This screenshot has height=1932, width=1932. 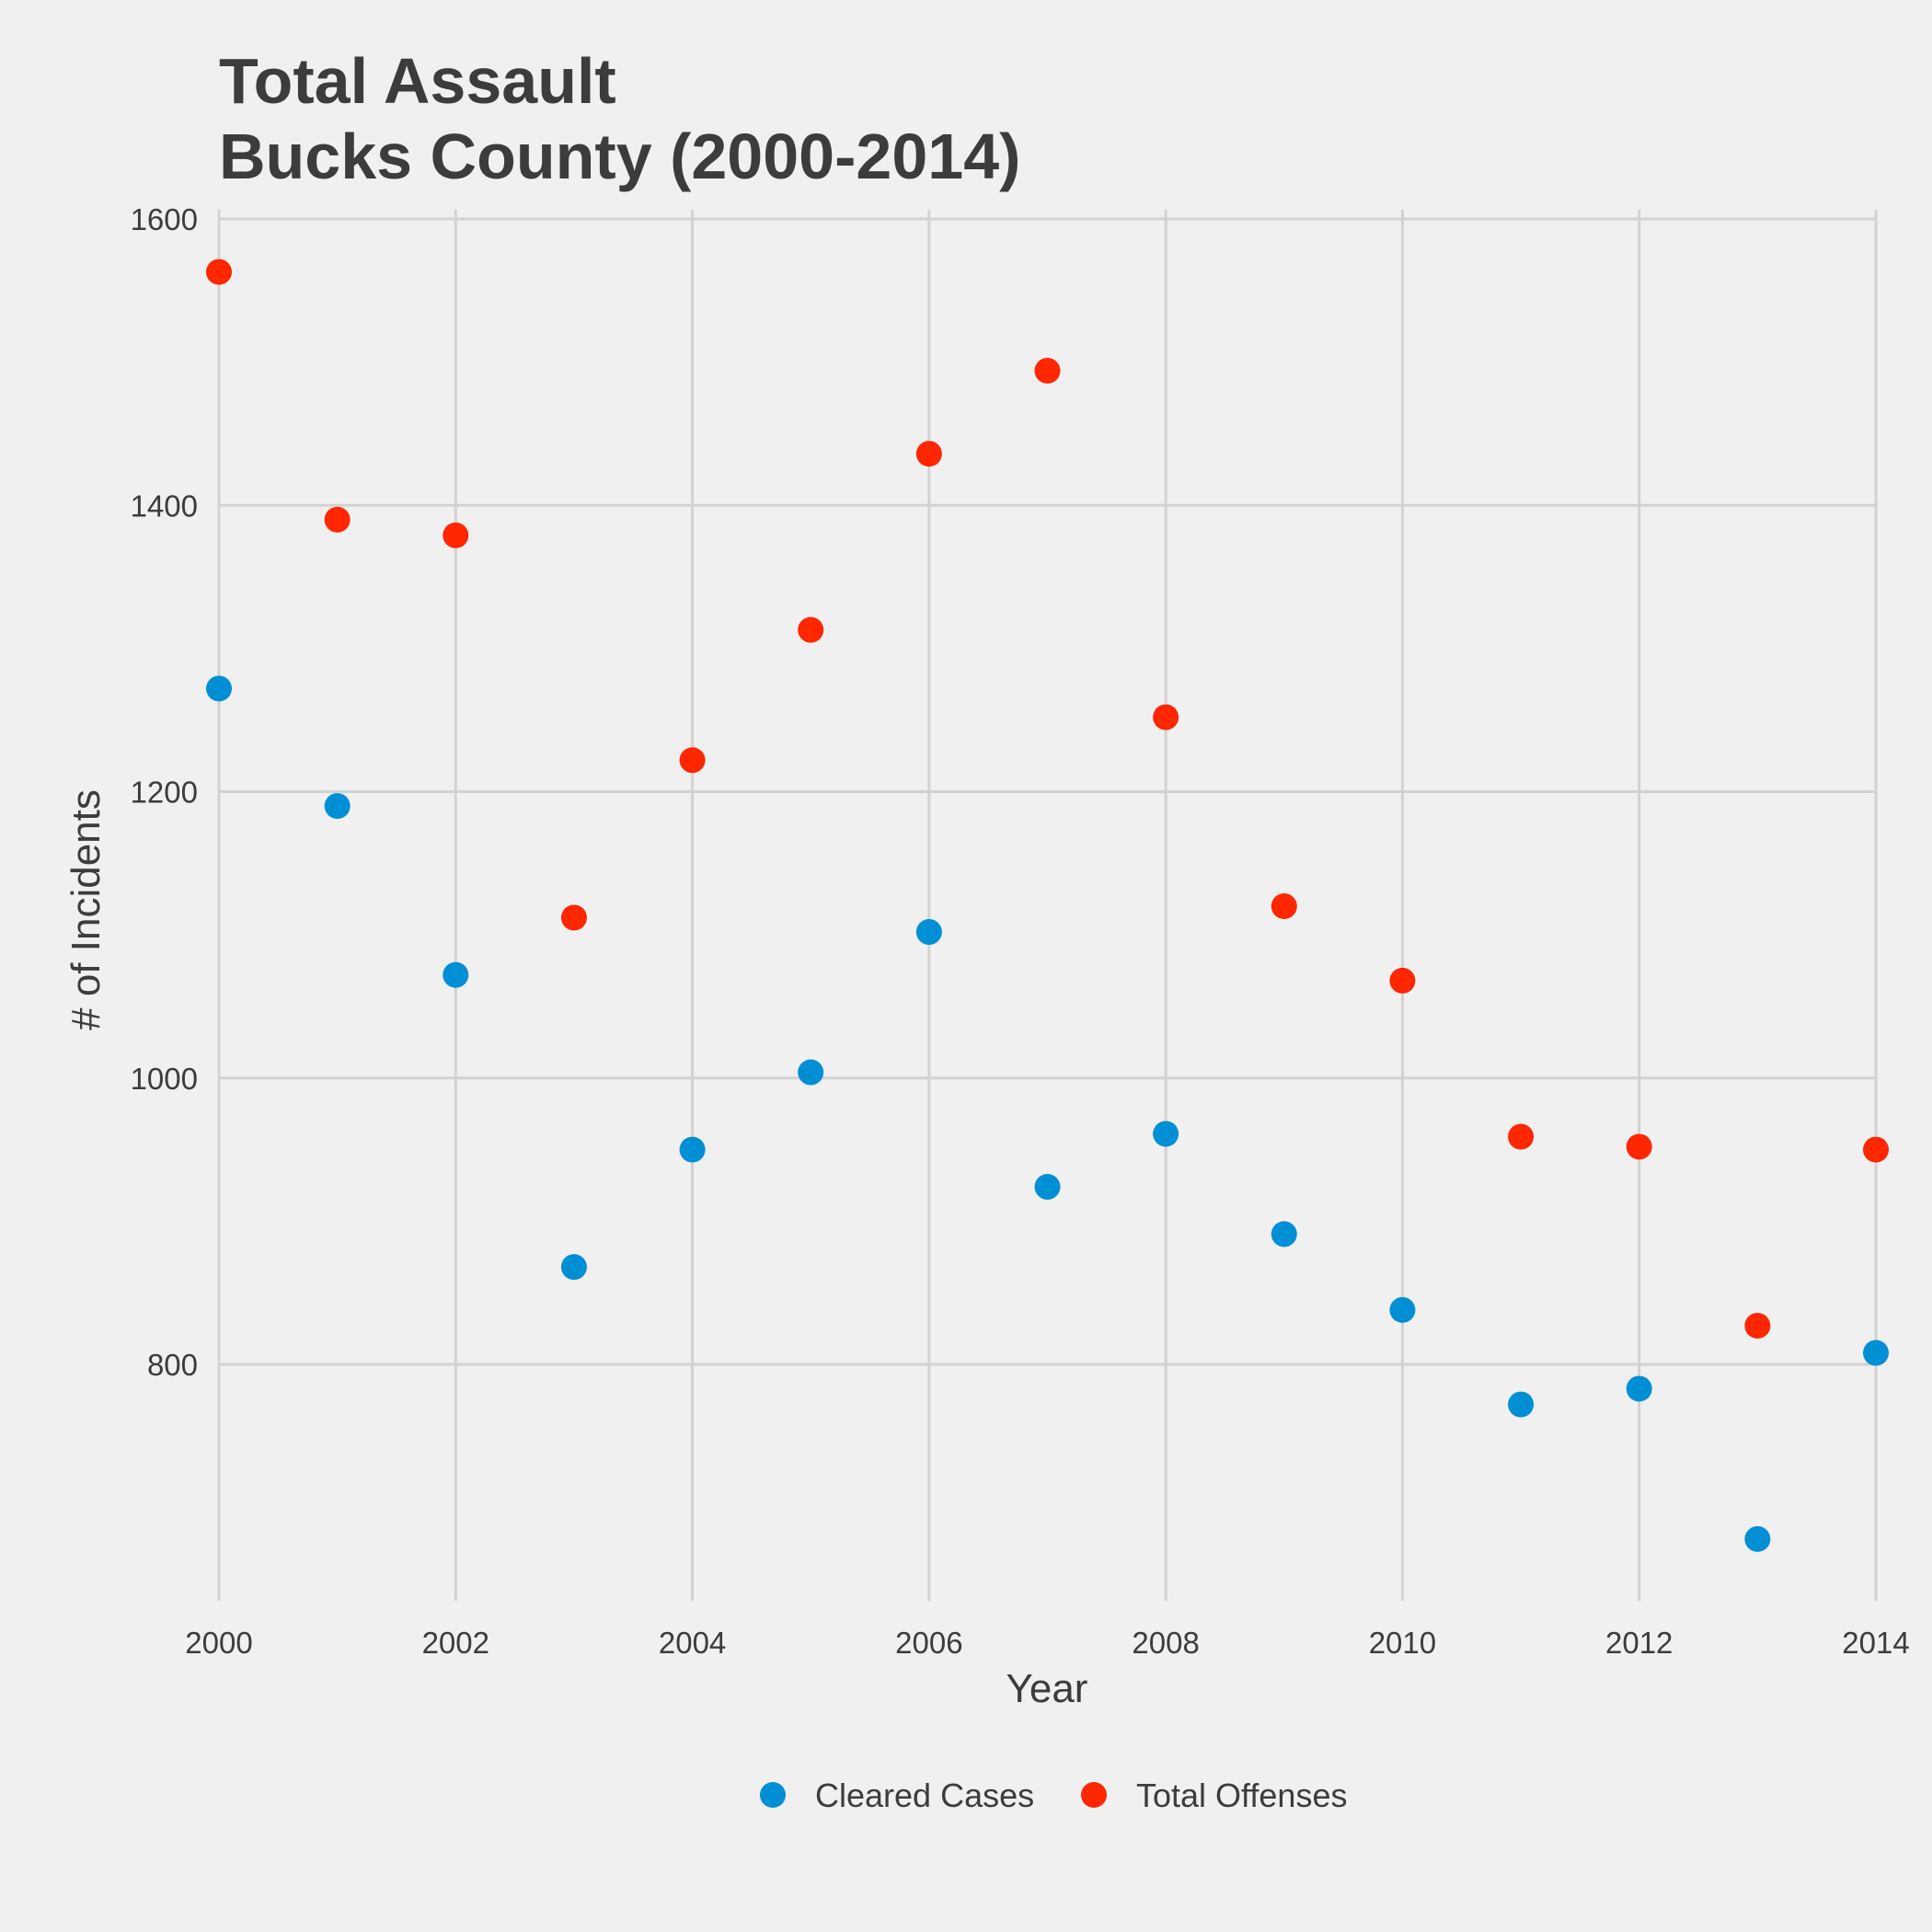 What do you see at coordinates (1284, 1234) in the screenshot?
I see `point-cleared-cases-2009` at bounding box center [1284, 1234].